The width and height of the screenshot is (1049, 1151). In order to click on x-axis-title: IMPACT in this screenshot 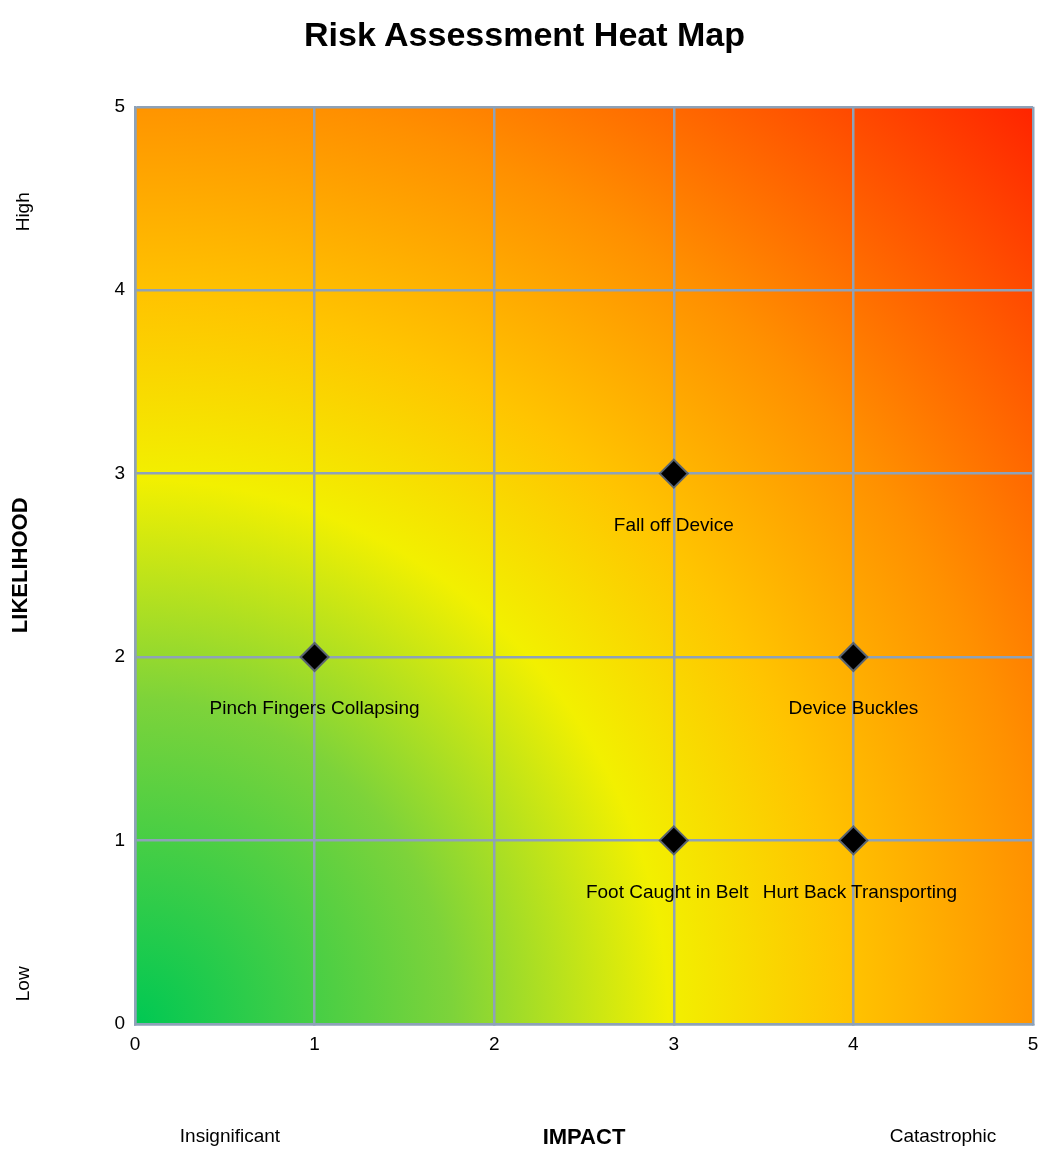, I will do `click(584, 1136)`.